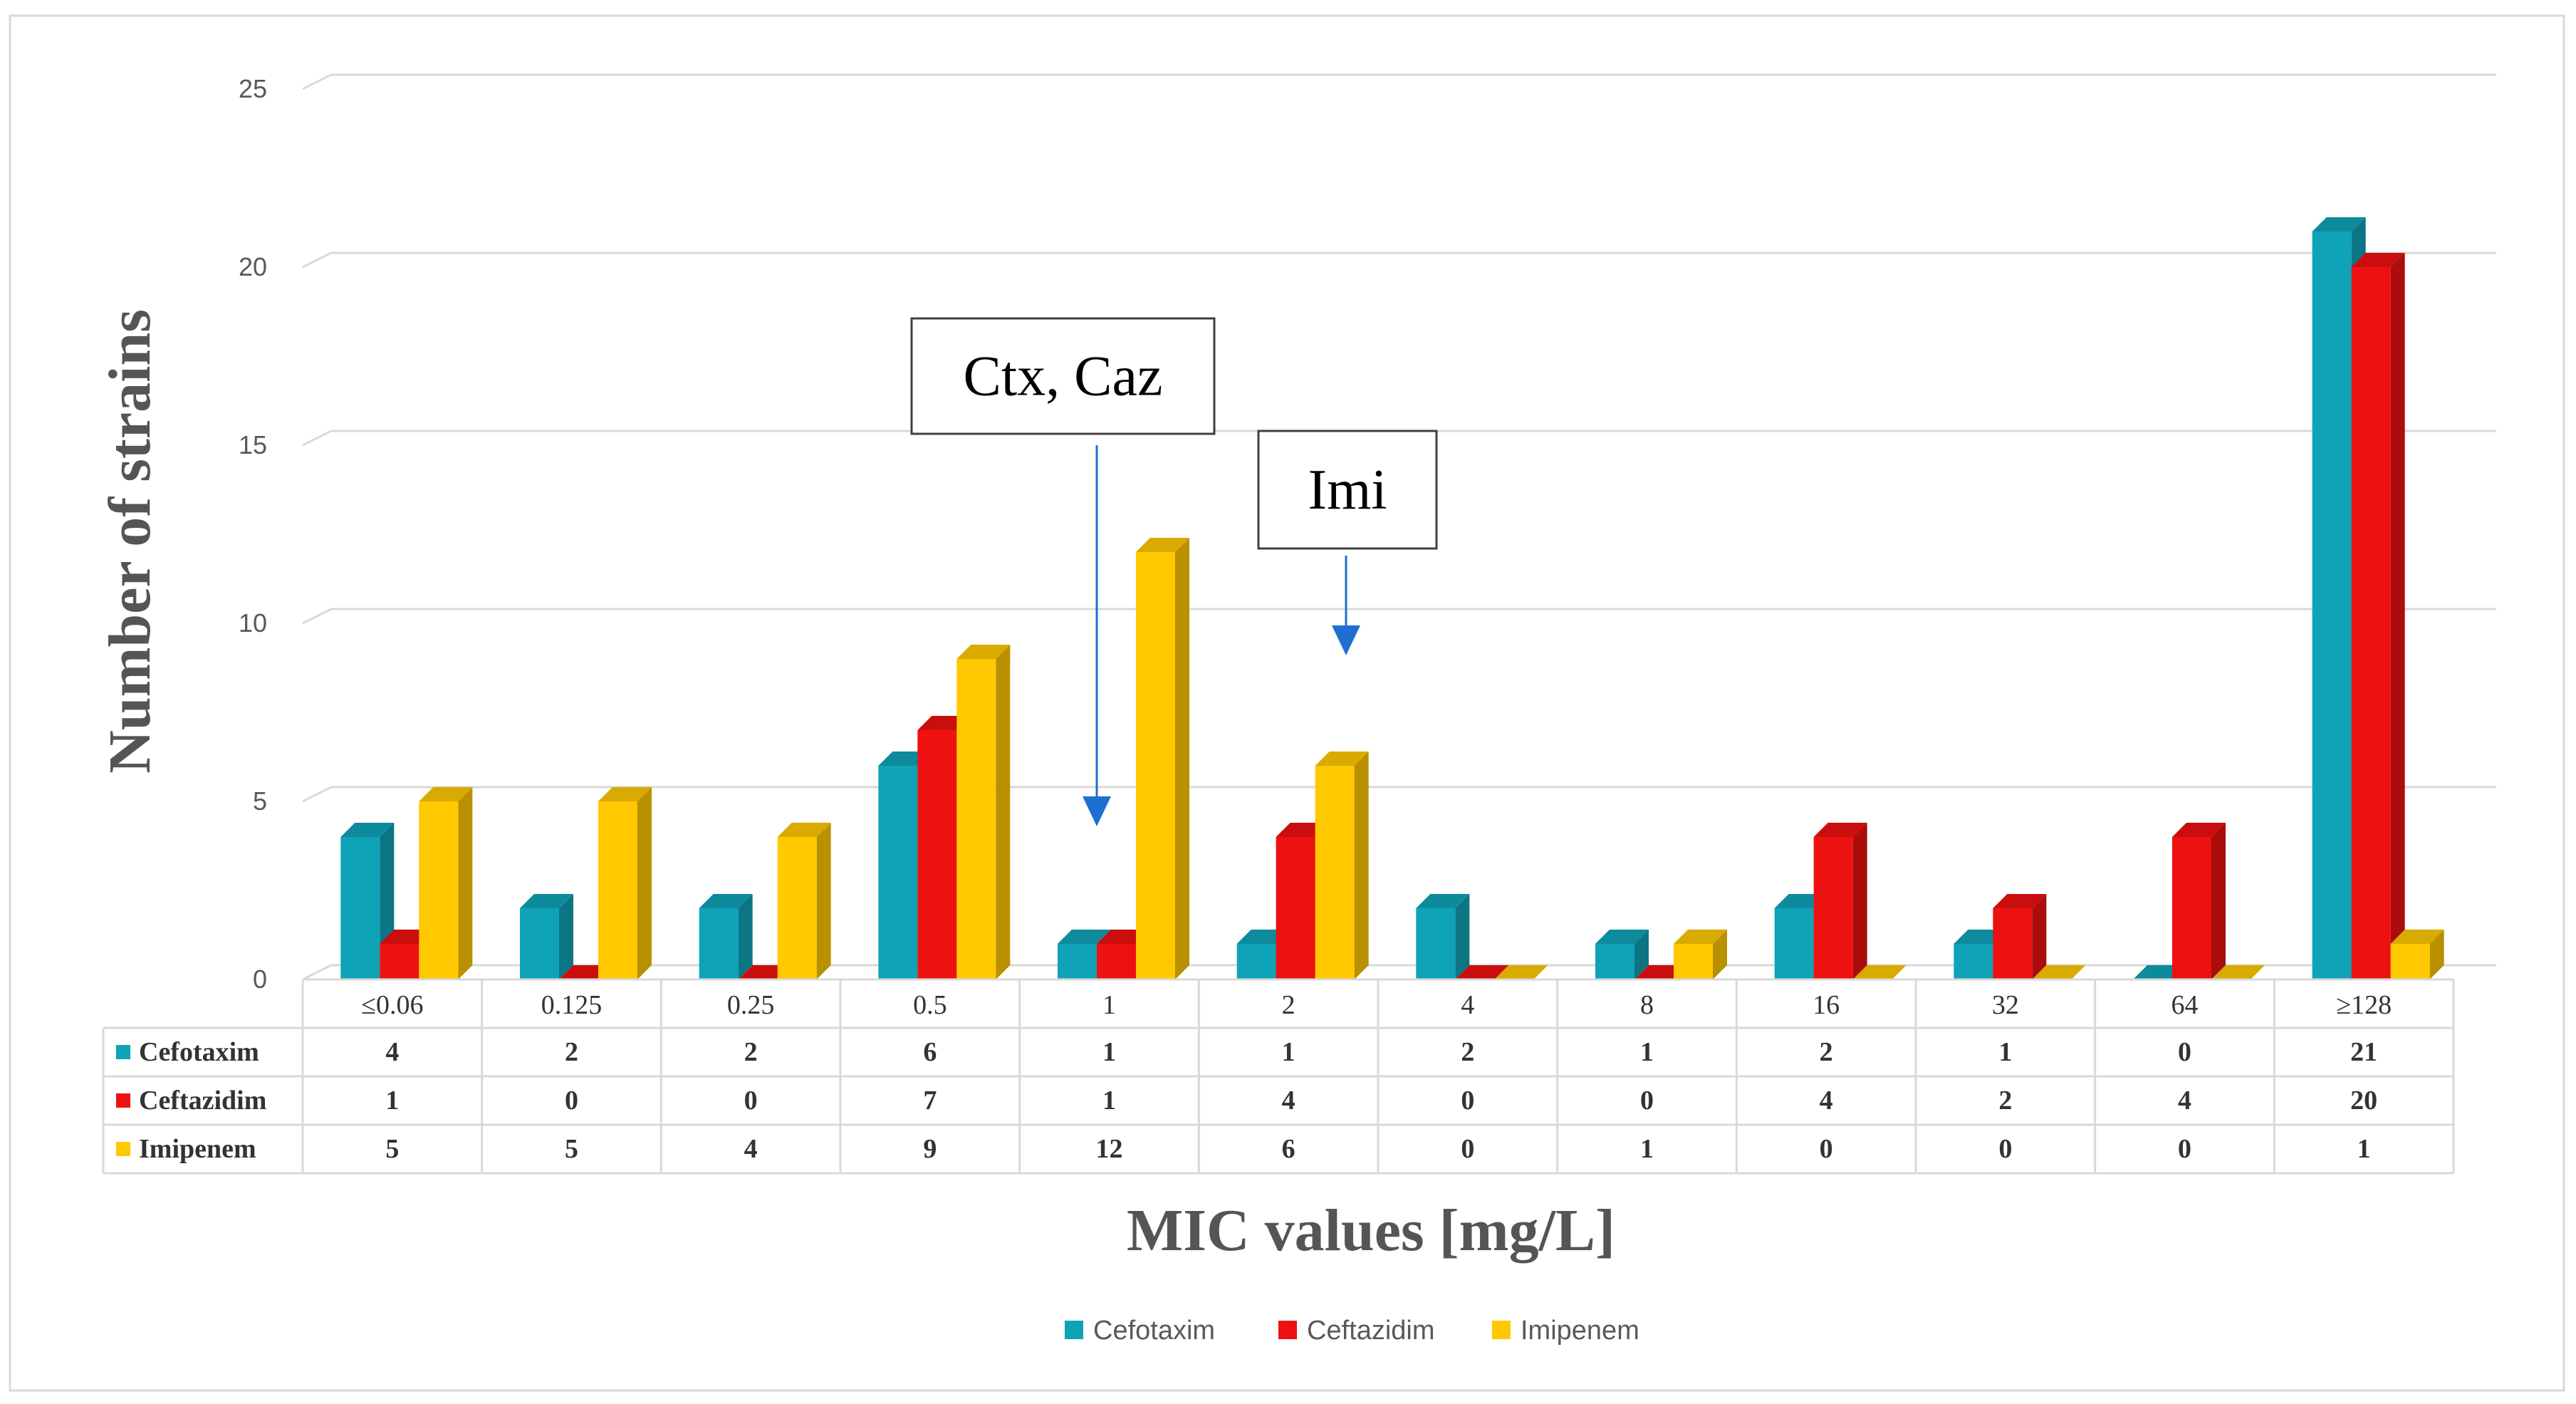  I want to click on y-tick-label: 10, so click(253, 623).